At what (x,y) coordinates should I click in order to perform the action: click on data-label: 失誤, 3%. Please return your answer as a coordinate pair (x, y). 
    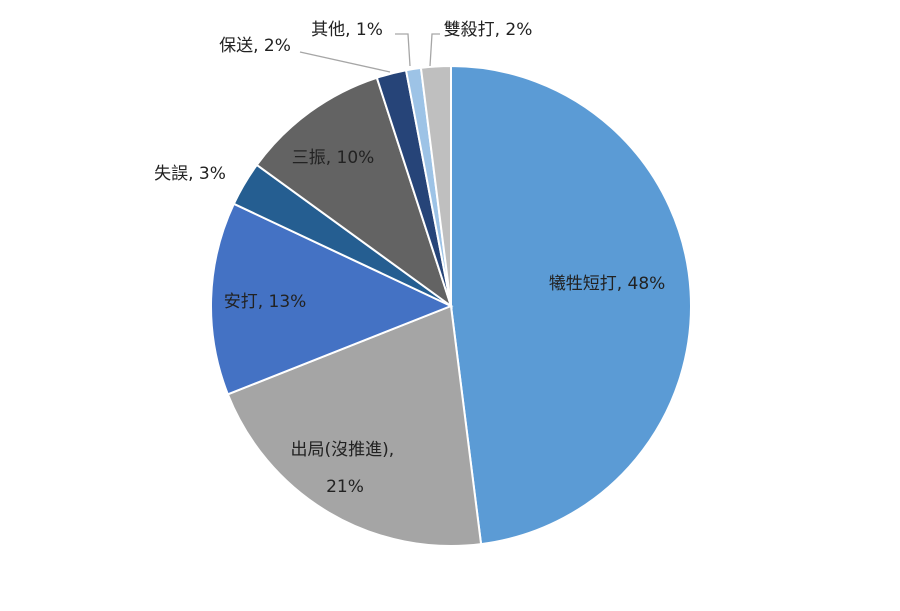
    Looking at the image, I should click on (190, 174).